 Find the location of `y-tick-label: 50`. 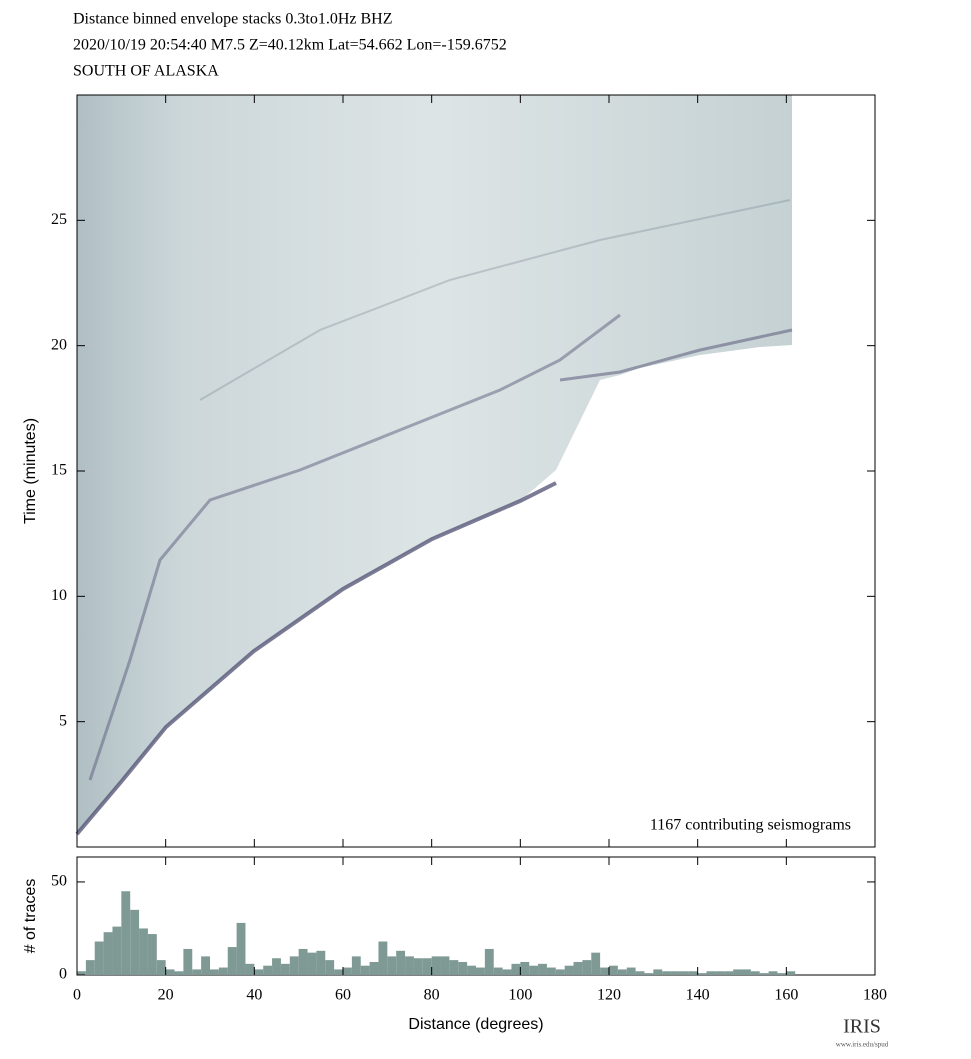

y-tick-label: 50 is located at coordinates (59, 881).